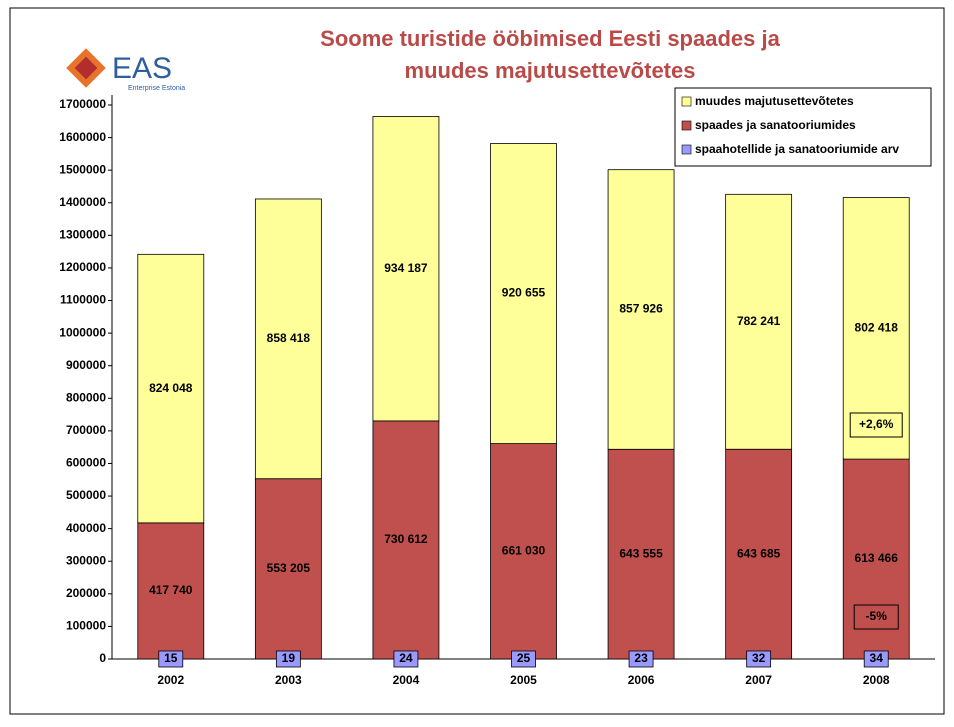 The width and height of the screenshot is (954, 727). I want to click on y-tick-label: 1100000, so click(83, 300).